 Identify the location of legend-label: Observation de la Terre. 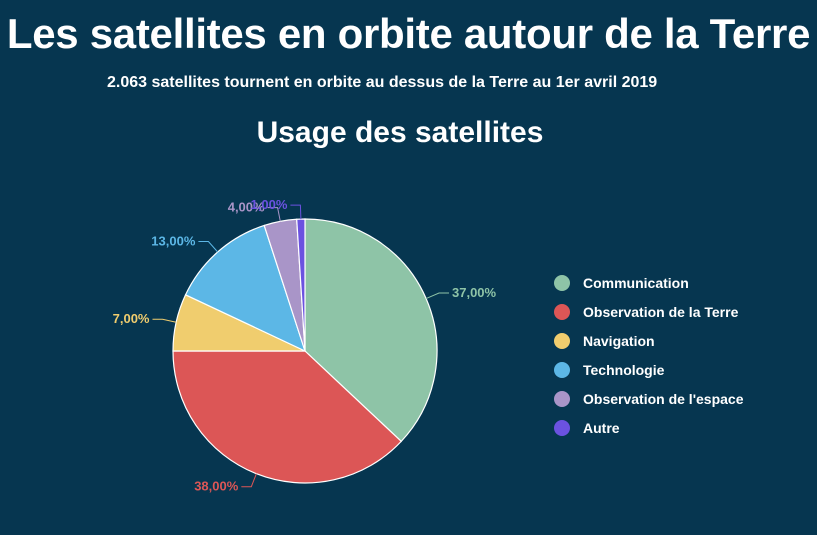
(661, 311).